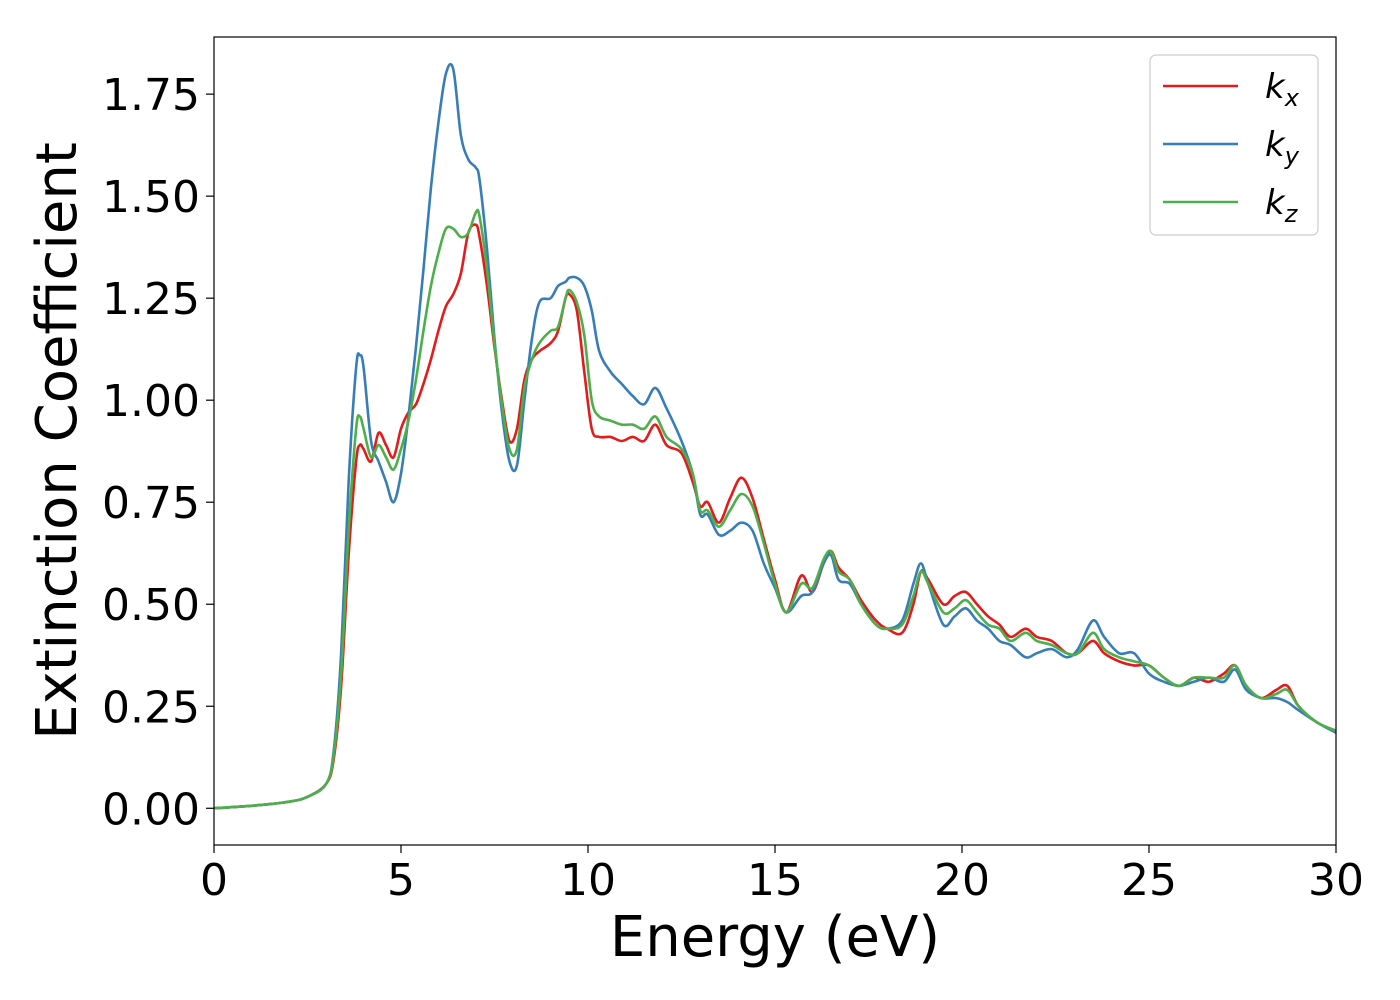 This screenshot has width=1400, height=1000. I want to click on y-axis-ticks: 0.00 0.25 0.50 0.75 1.00 1.25 1.50 1.75, so click(158, 452).